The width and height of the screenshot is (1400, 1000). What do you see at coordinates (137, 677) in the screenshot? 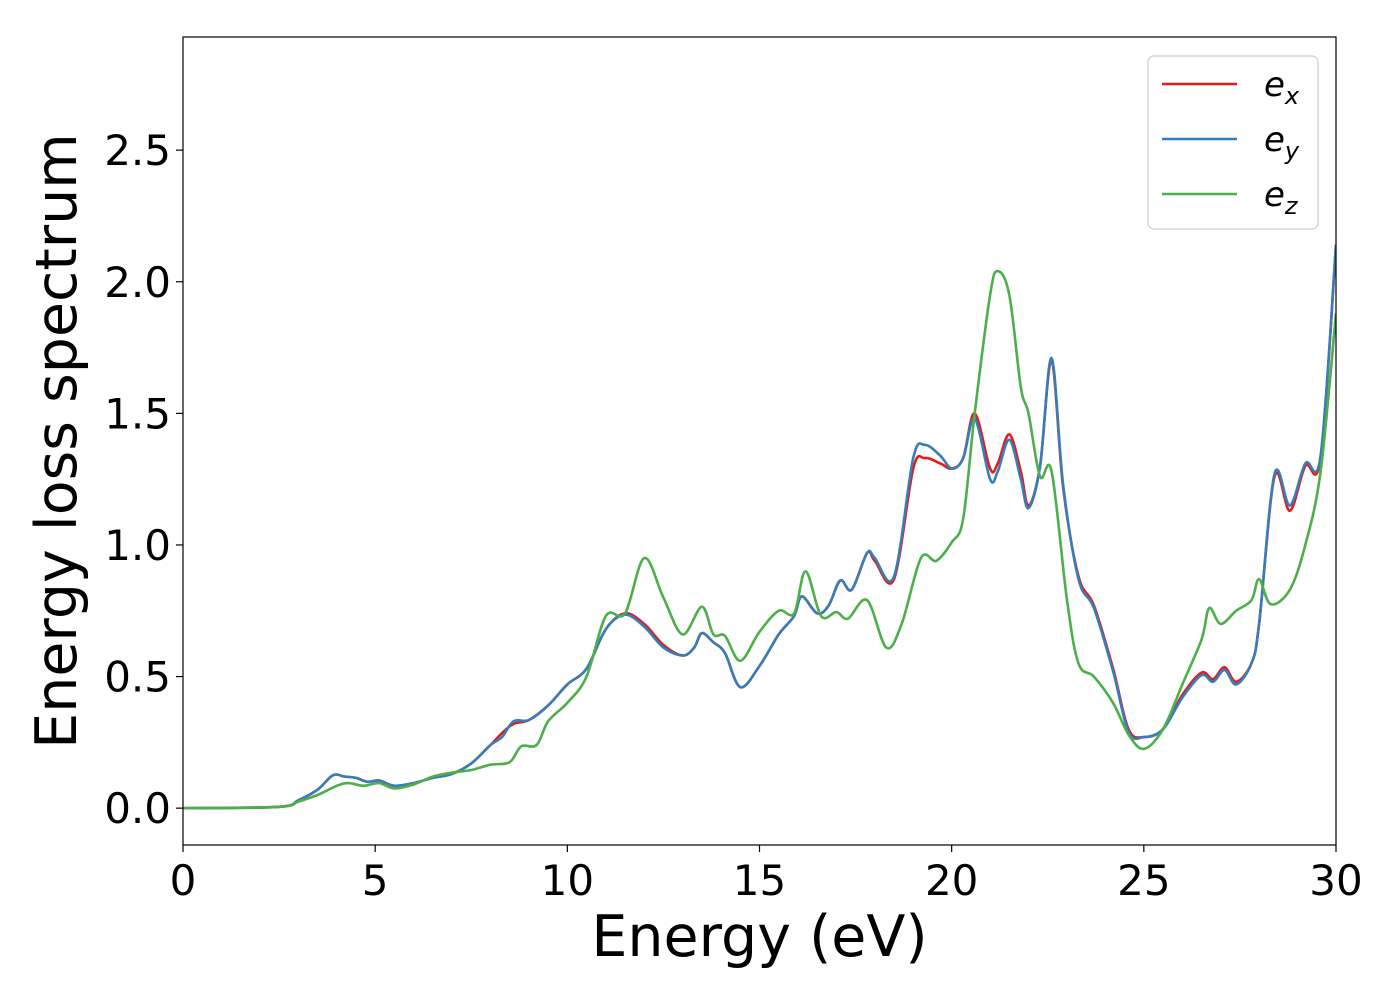
I see `y-tick-label: 0.5` at bounding box center [137, 677].